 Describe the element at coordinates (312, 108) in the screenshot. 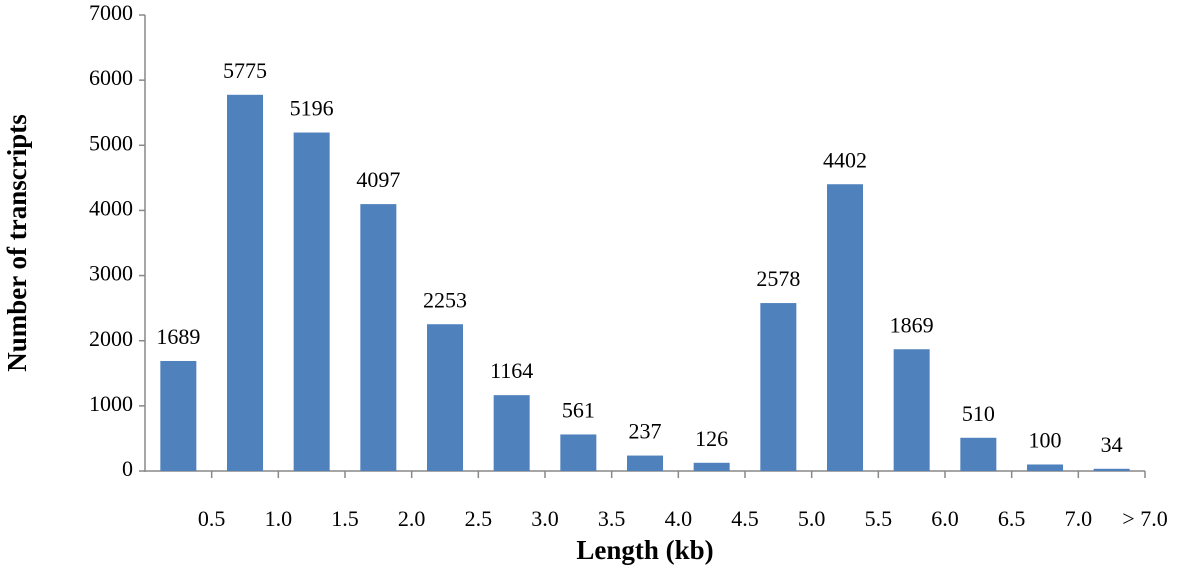

I see `value-label: 5196` at that location.